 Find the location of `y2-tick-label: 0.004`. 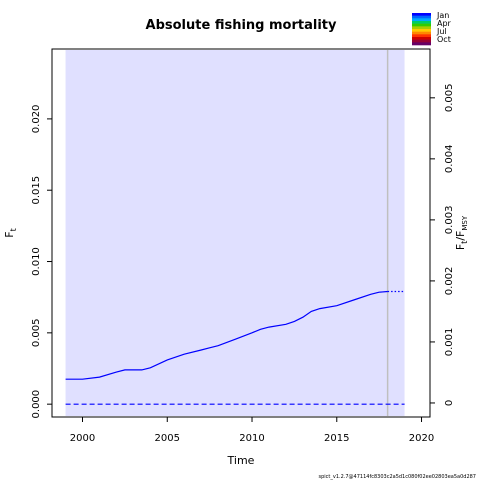

y2-tick-label: 0.004 is located at coordinates (449, 159).